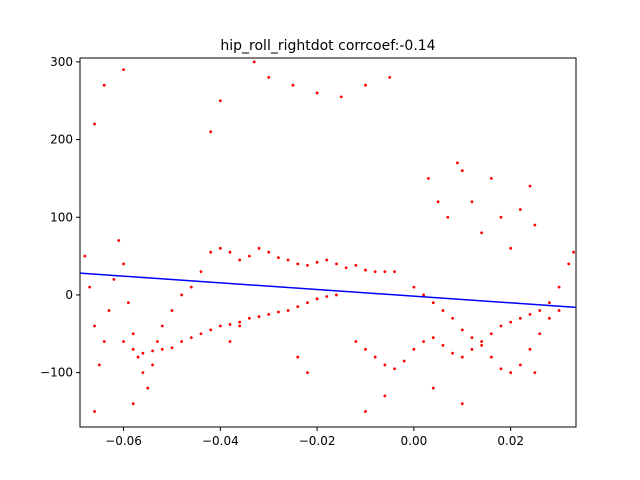 The height and width of the screenshot is (480, 640). Describe the element at coordinates (327, 46) in the screenshot. I see `chart-title: hip_roll_rightdot corrcoef:-0.14` at that location.